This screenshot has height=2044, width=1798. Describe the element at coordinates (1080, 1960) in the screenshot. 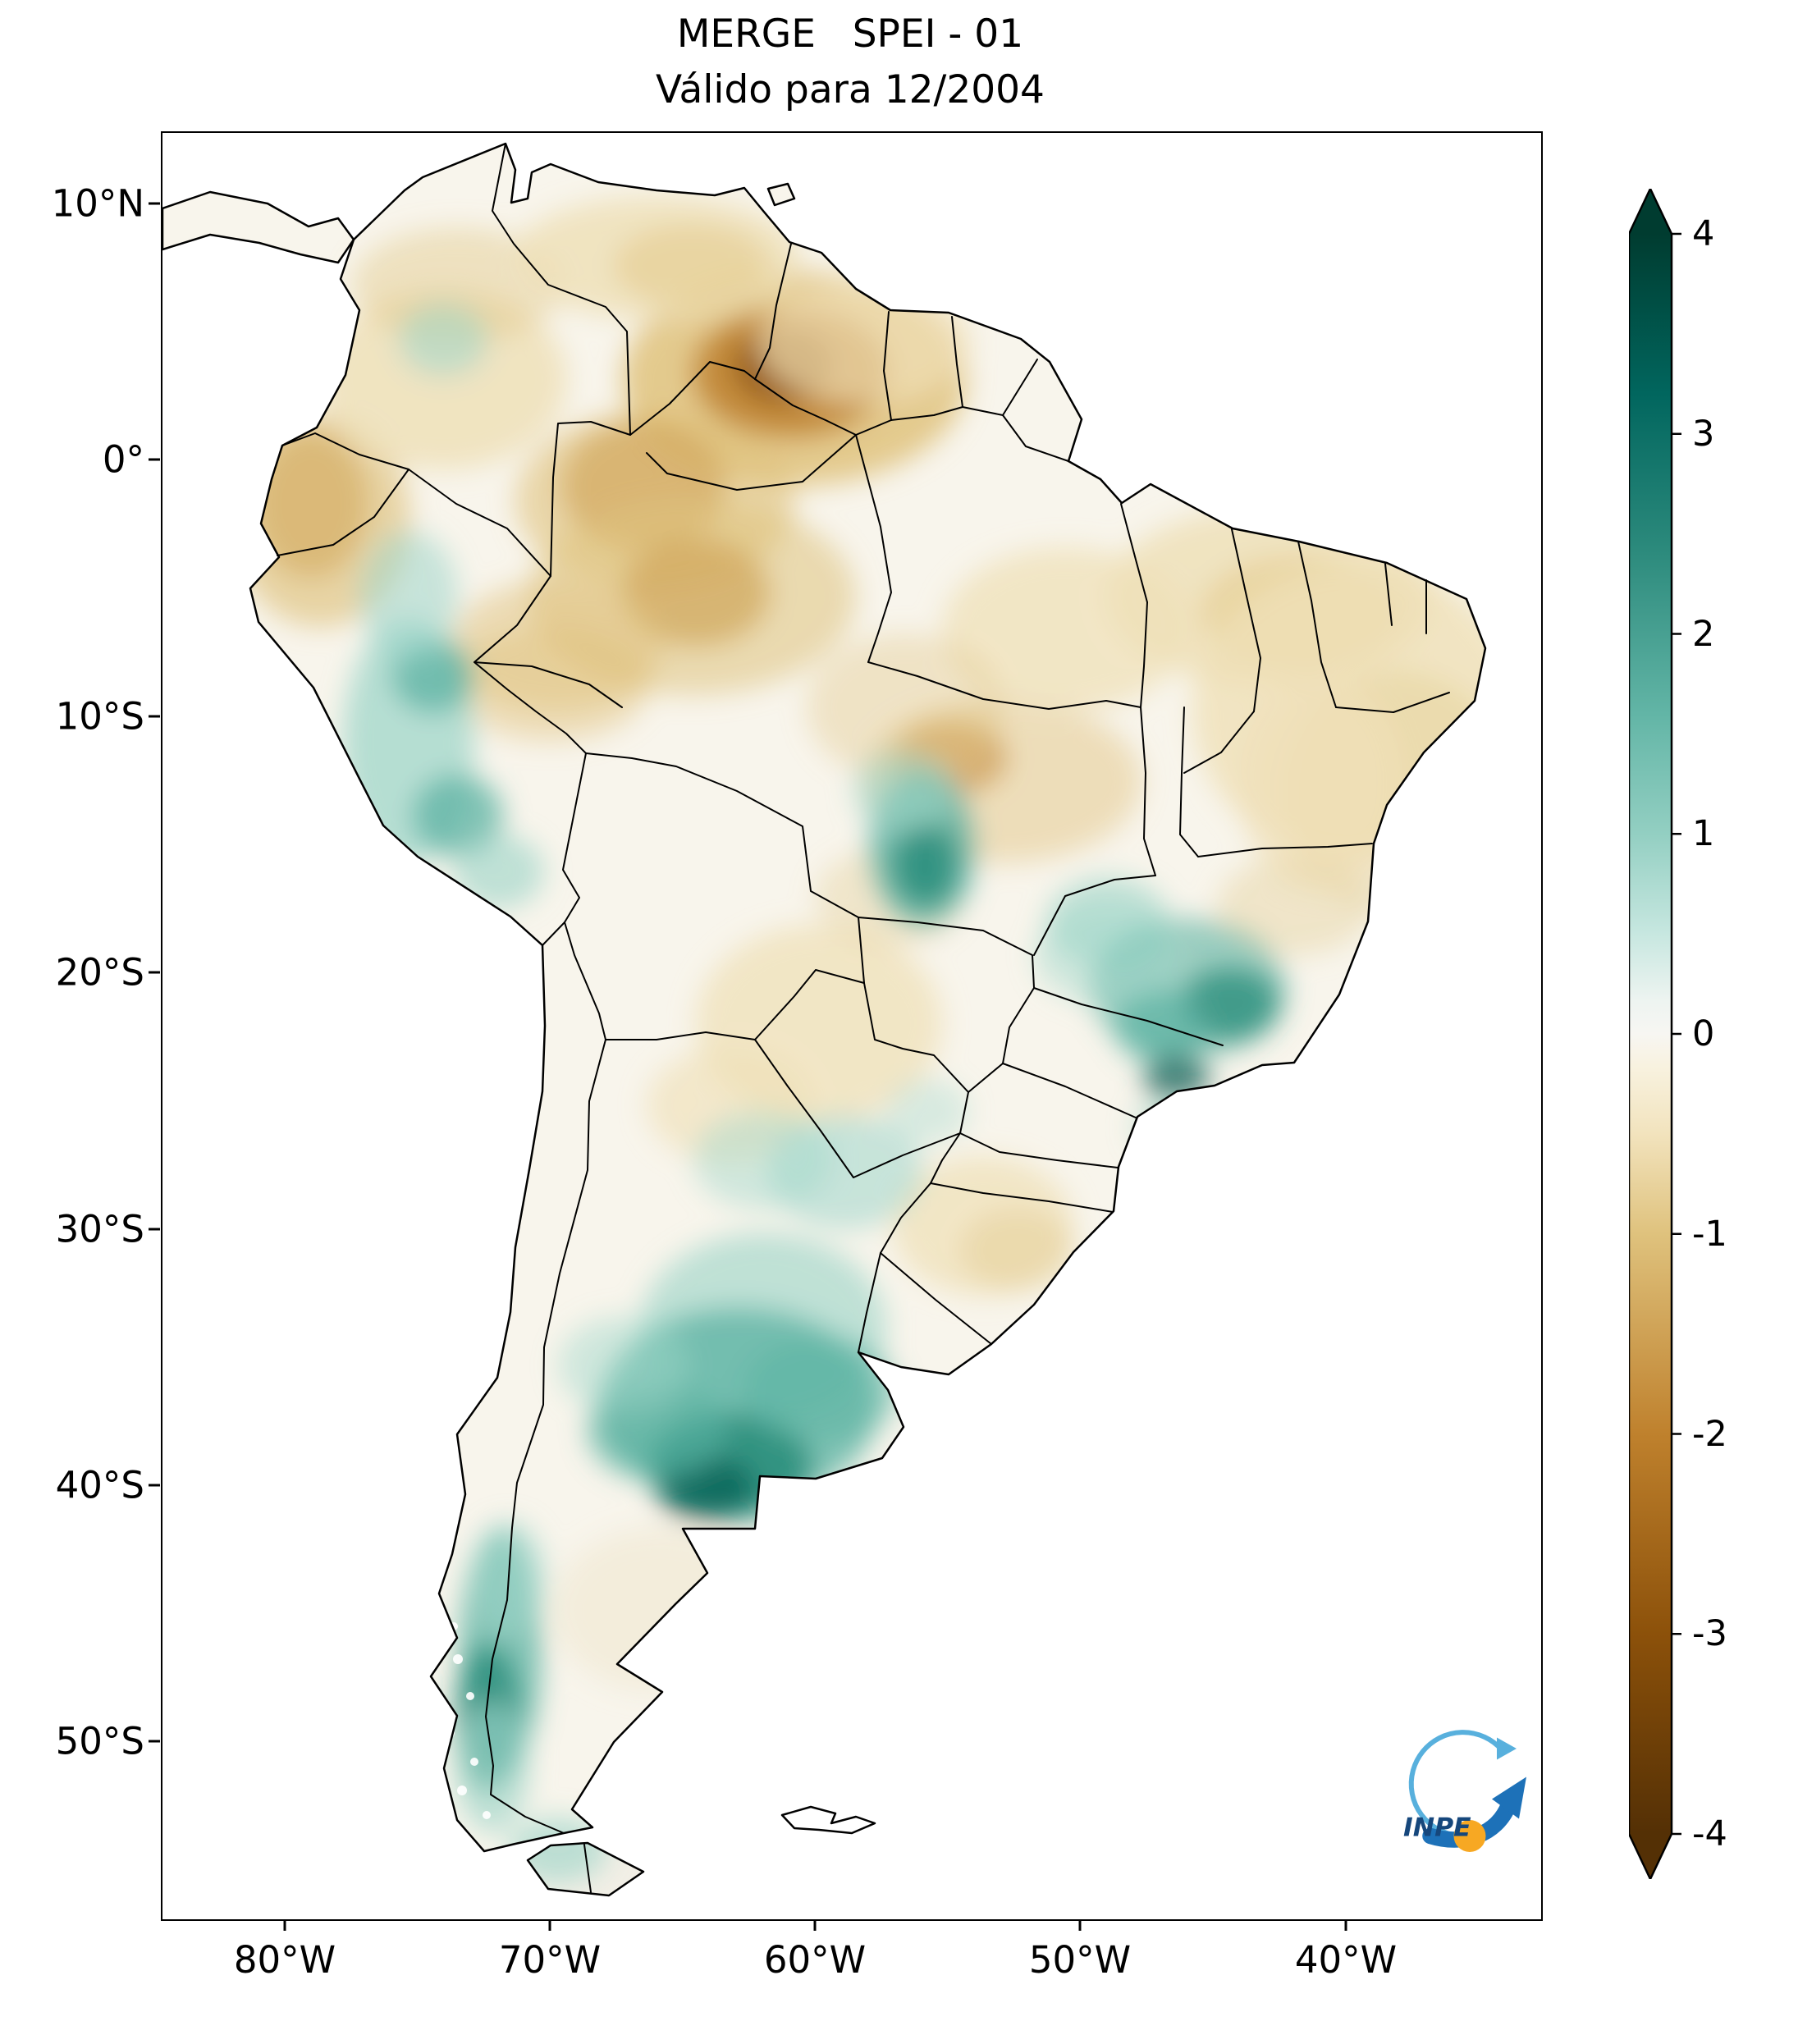

I see `xtick-50w: 50°W` at that location.